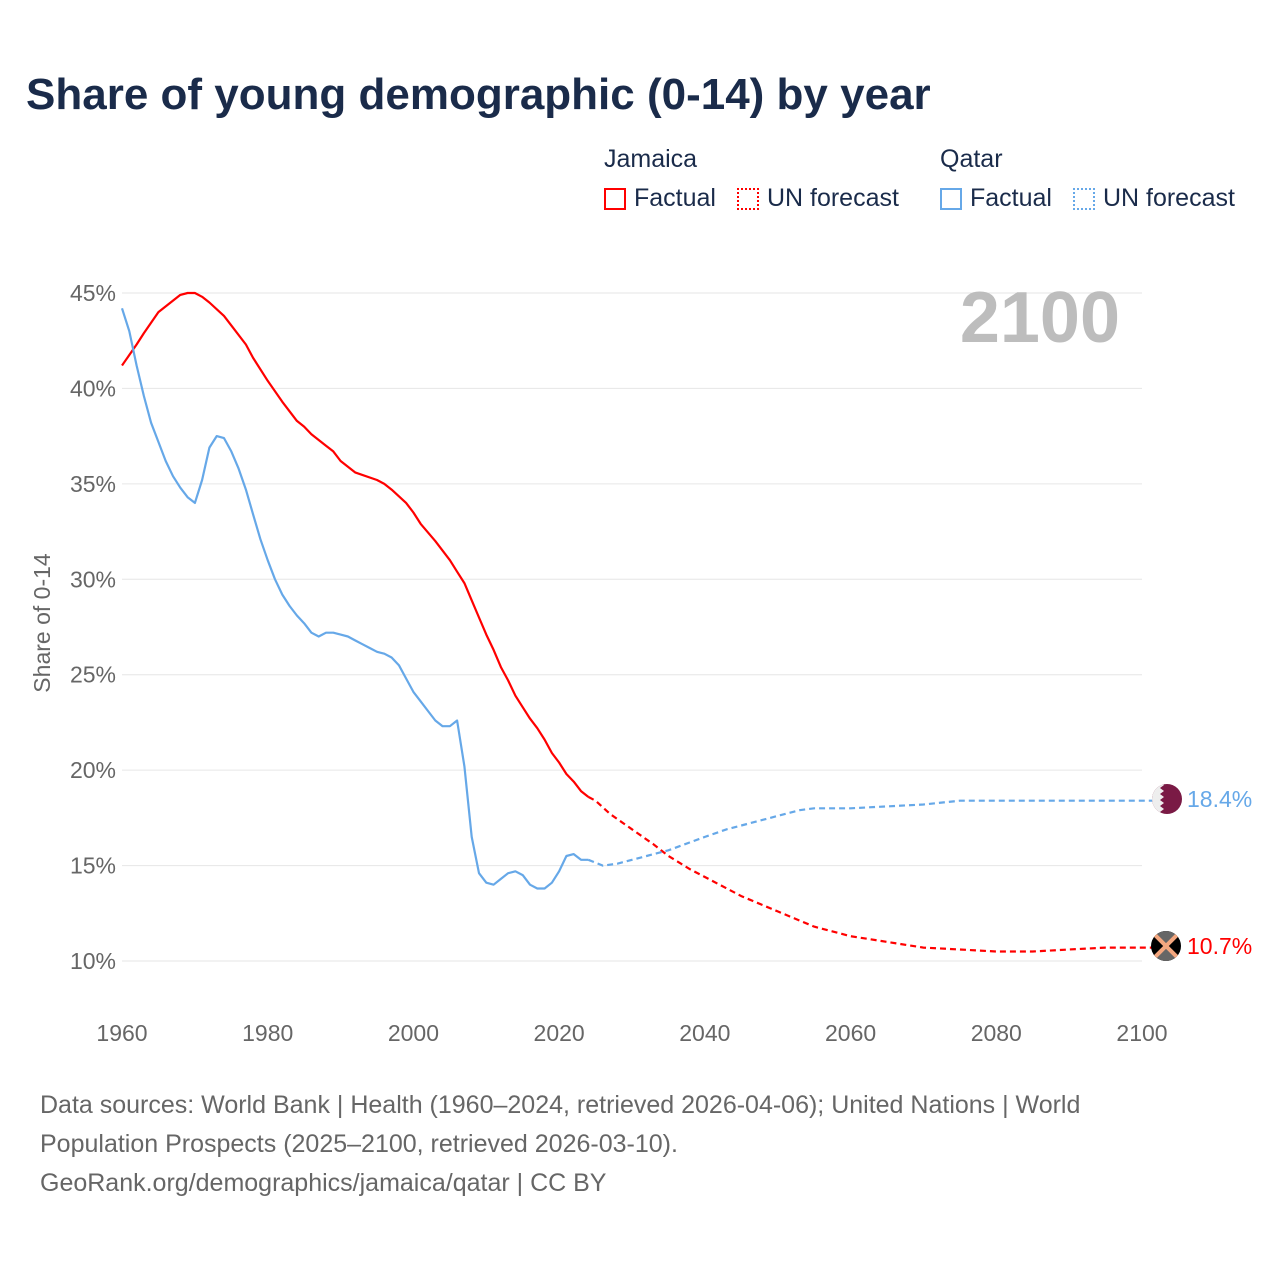 The height and width of the screenshot is (1280, 1280). I want to click on qatar-end-label: 18.4%, so click(1219, 799).